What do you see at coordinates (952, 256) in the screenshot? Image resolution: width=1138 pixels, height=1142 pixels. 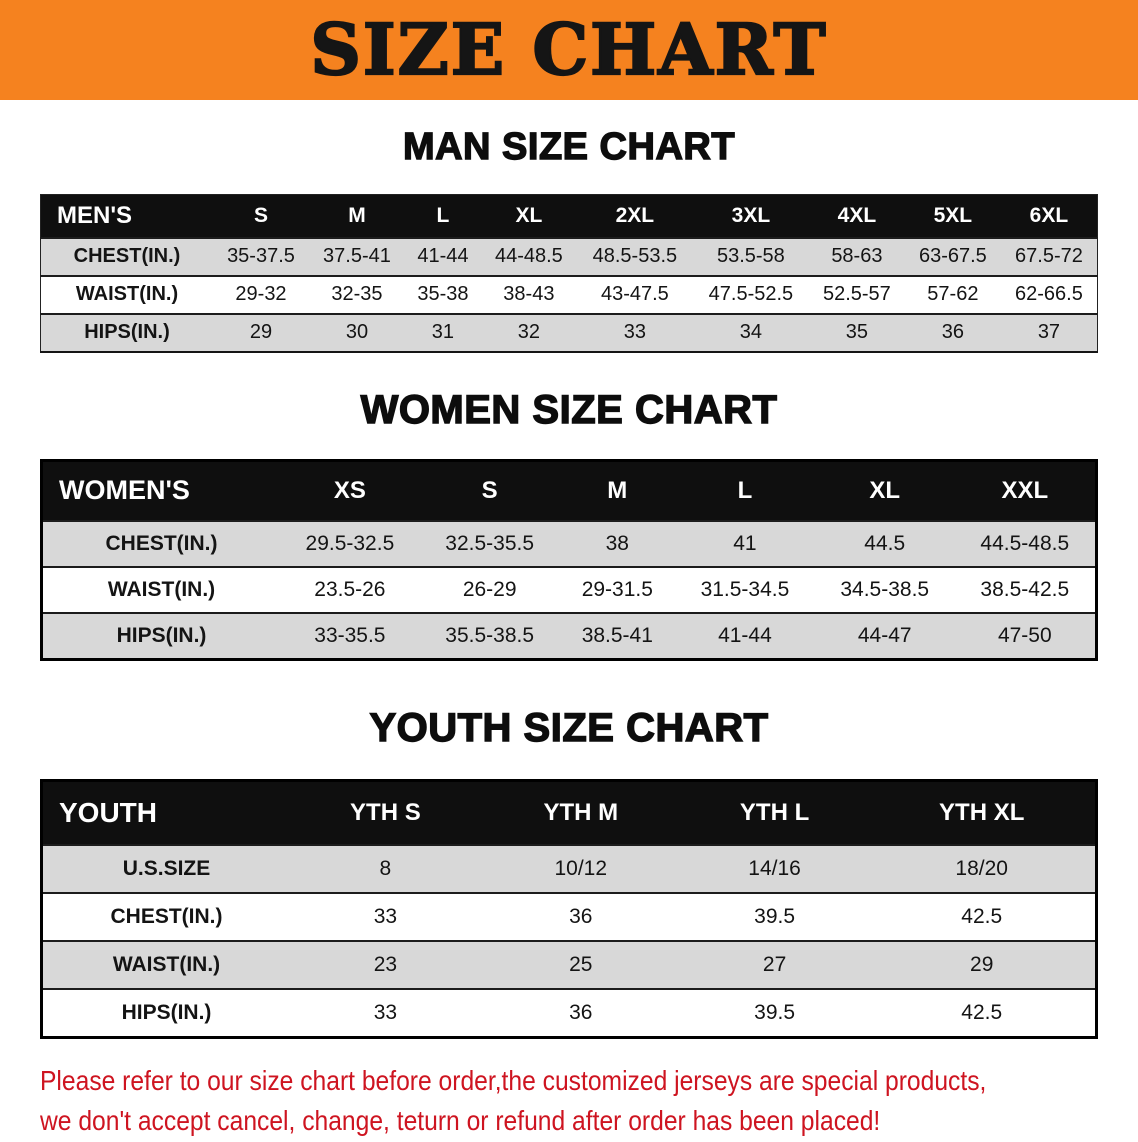 I see `size-value: 63-67.5` at bounding box center [952, 256].